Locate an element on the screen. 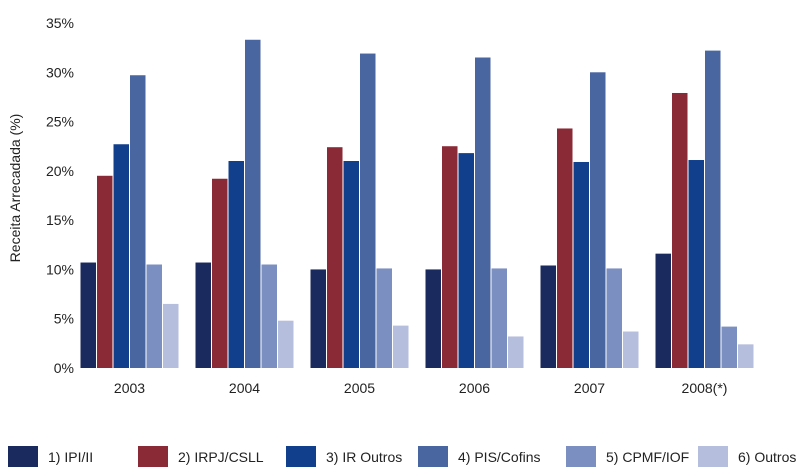 This screenshot has width=798, height=467. legend-label: 2) IRPJ/CSLL is located at coordinates (221, 457).